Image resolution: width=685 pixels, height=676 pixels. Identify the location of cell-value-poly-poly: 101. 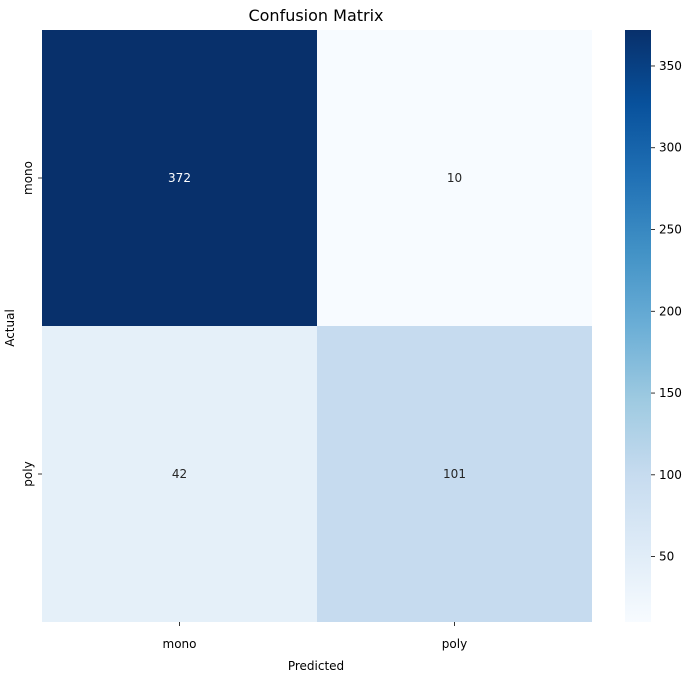
(454, 474).